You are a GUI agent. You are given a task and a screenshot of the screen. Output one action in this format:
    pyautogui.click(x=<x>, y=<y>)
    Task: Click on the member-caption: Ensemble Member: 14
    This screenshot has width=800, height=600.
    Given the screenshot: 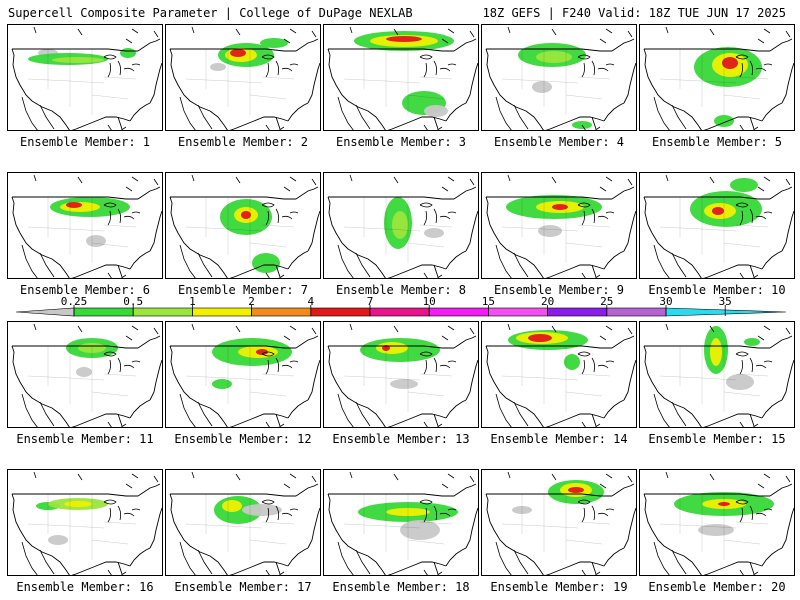 What is the action you would take?
    pyautogui.click(x=559, y=439)
    